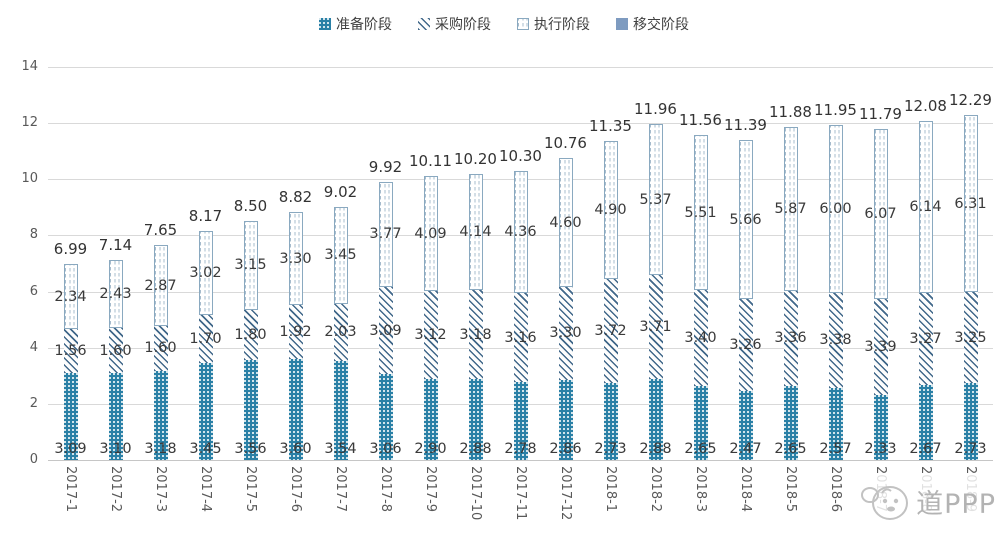 Image resolution: width=1008 pixels, height=535 pixels. What do you see at coordinates (463, 25) in the screenshot?
I see `legend-label: 采购阶段` at bounding box center [463, 25].